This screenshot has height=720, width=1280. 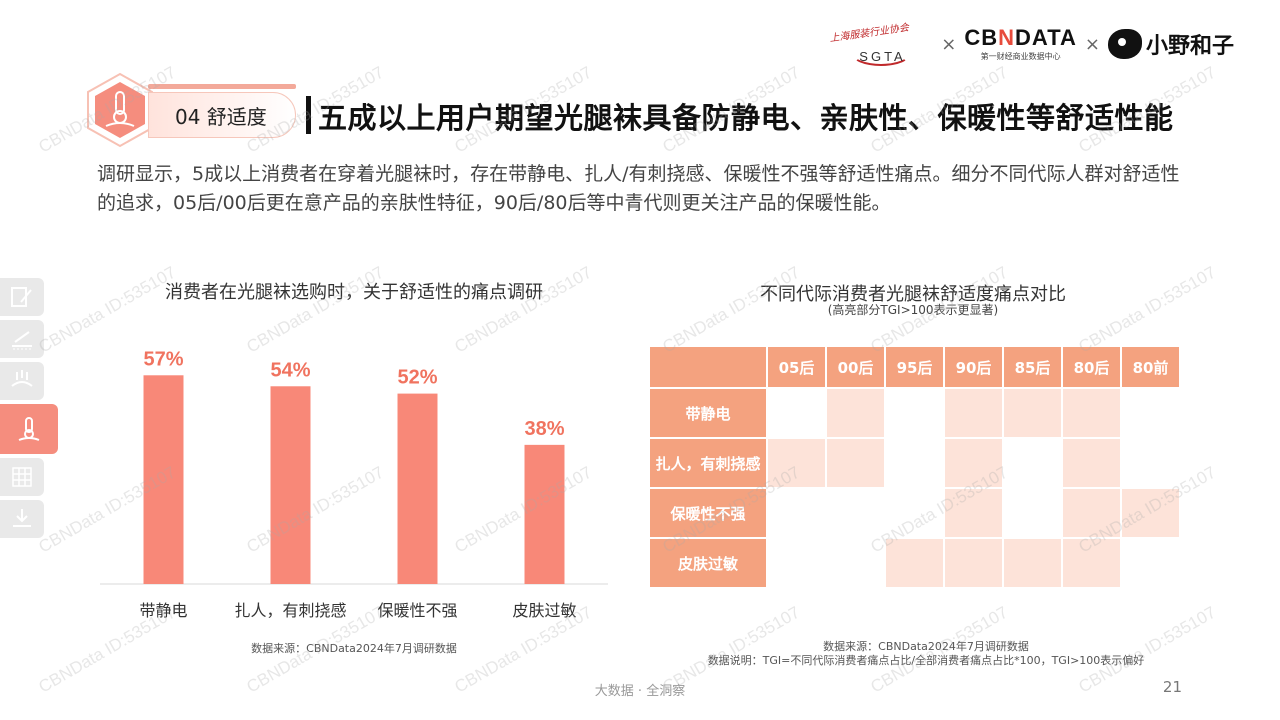 I want to click on cbndata-logo: CBNDATA 第一财经商业数据中心, so click(x=1020, y=43).